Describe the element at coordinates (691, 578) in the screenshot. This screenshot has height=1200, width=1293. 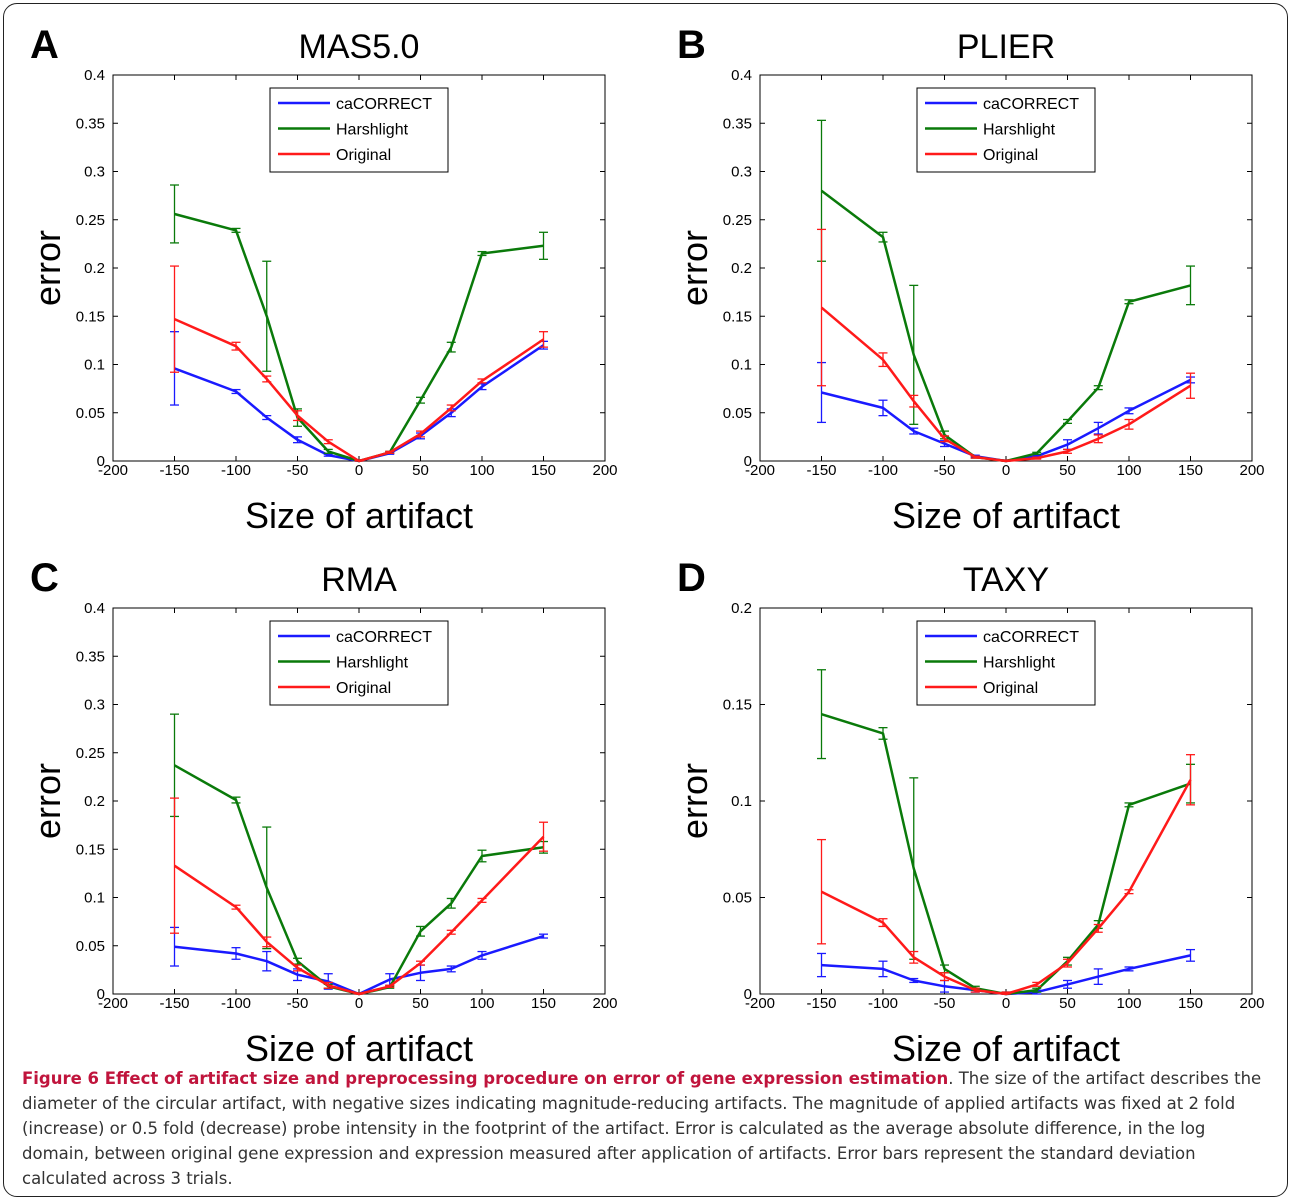
I see `panel-letter: D` at that location.